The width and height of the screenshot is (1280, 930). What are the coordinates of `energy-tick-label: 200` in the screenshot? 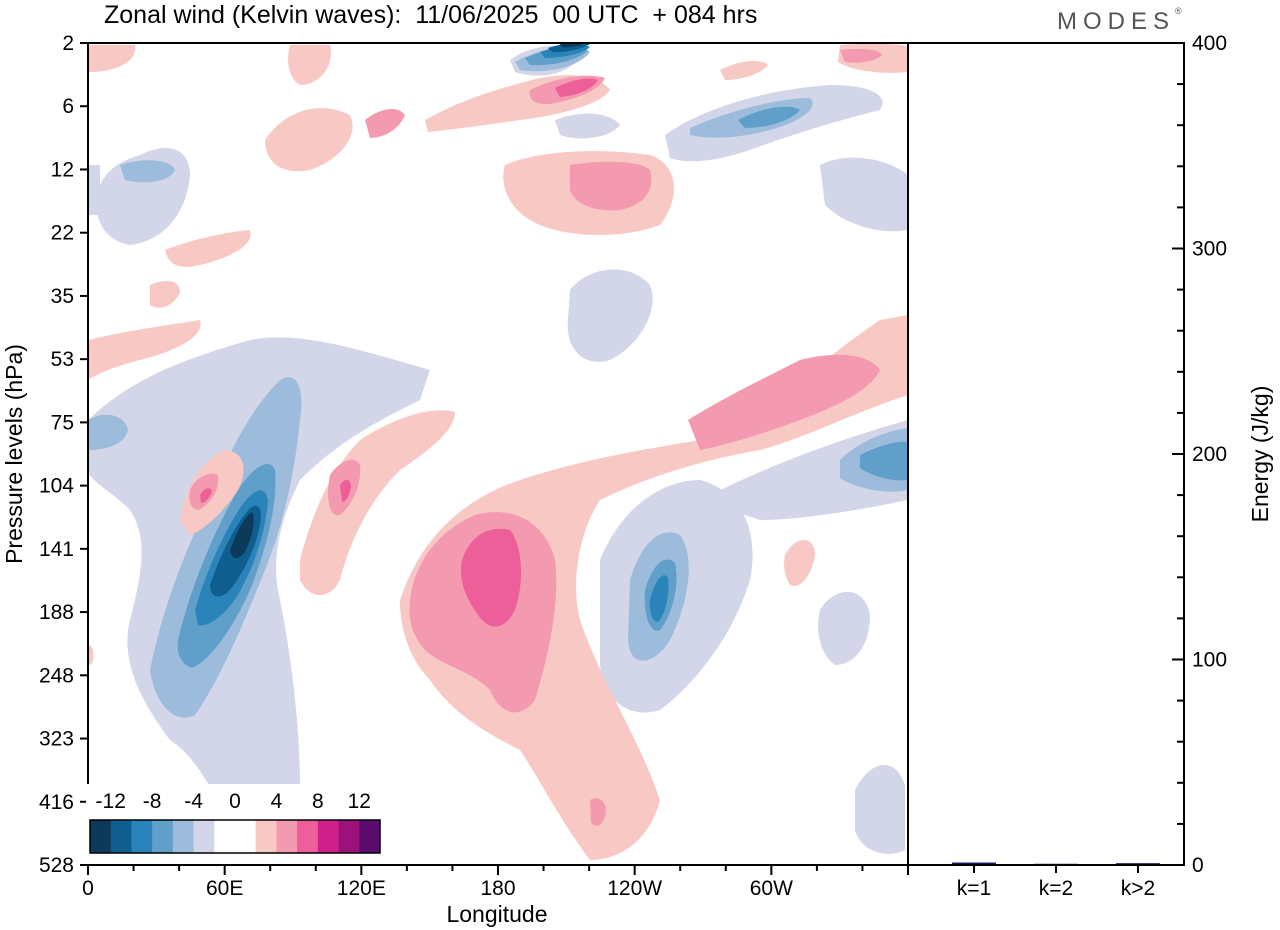 It's located at (1209, 454).